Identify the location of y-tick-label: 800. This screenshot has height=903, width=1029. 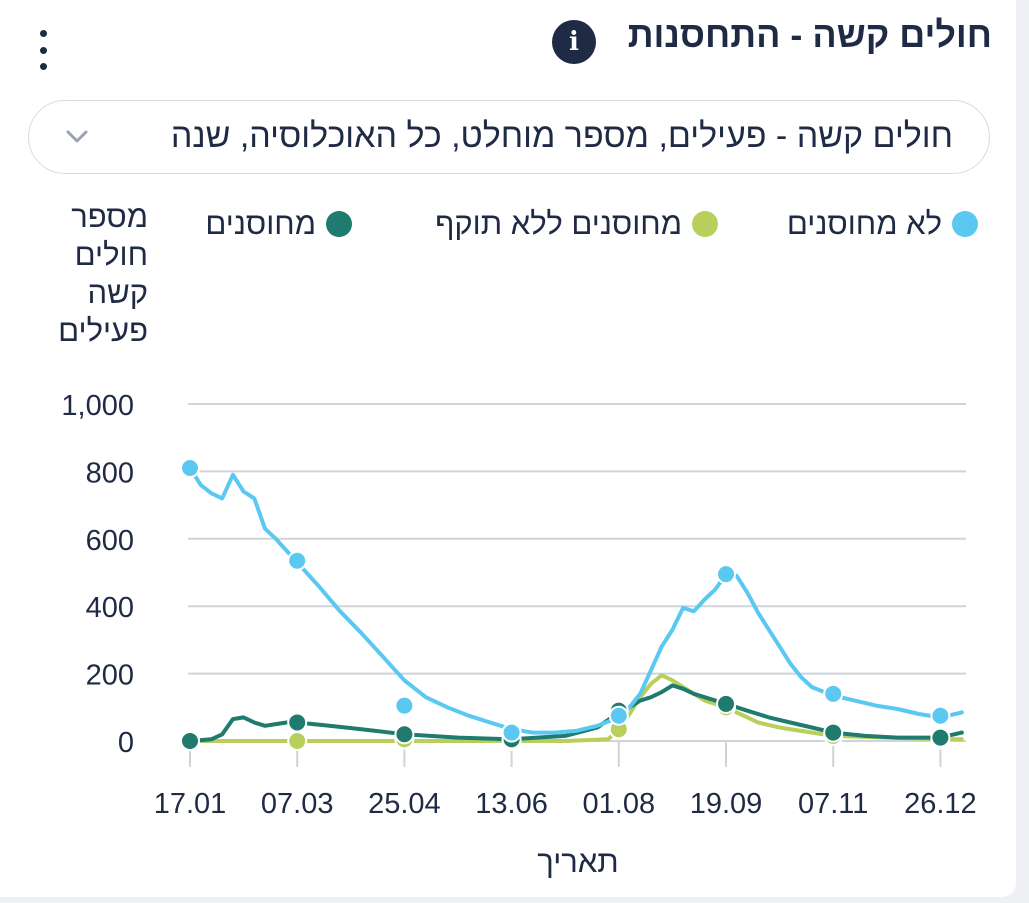
(110, 473).